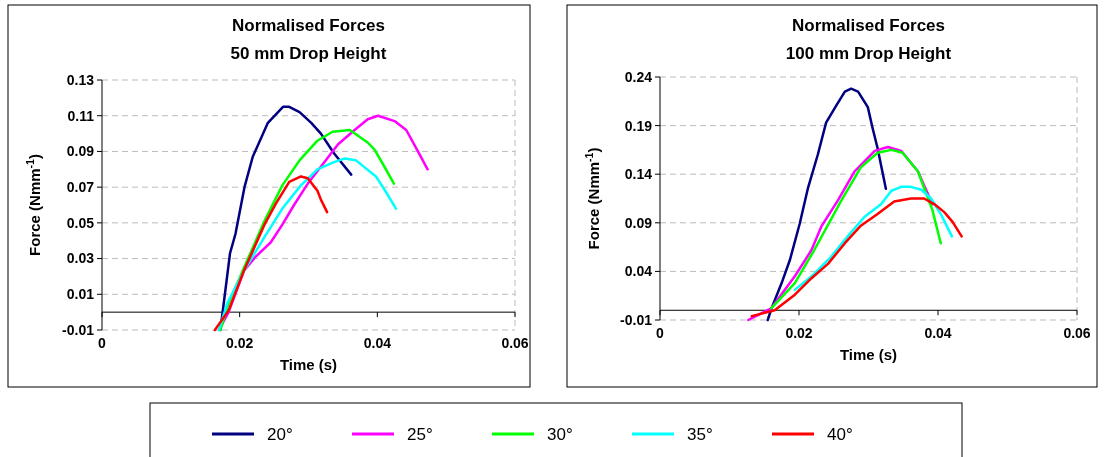  I want to click on legend-label: 35°, so click(700, 434).